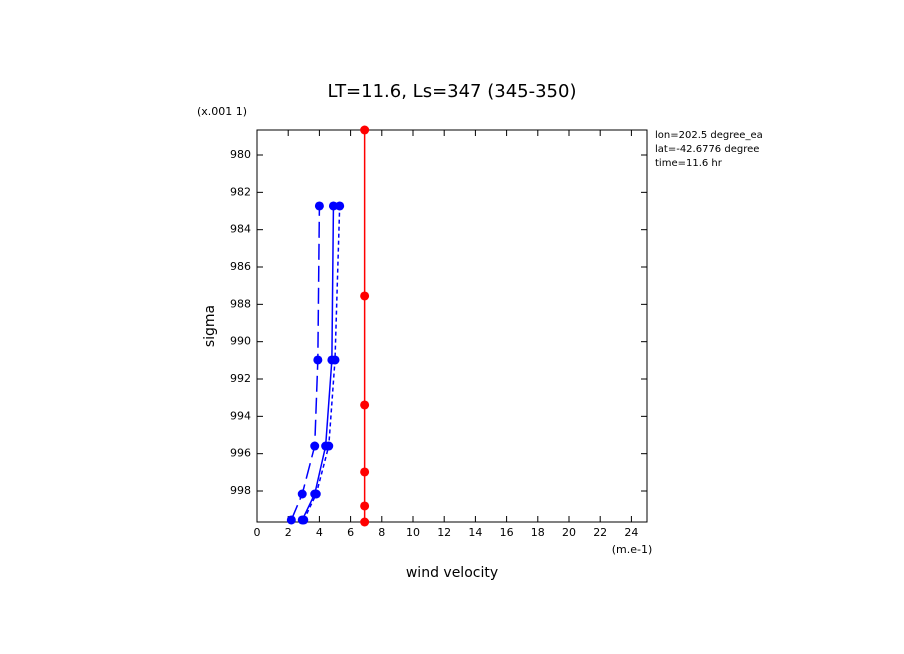 This screenshot has height=654, width=904. I want to click on y-tick-label: 980, so click(240, 154).